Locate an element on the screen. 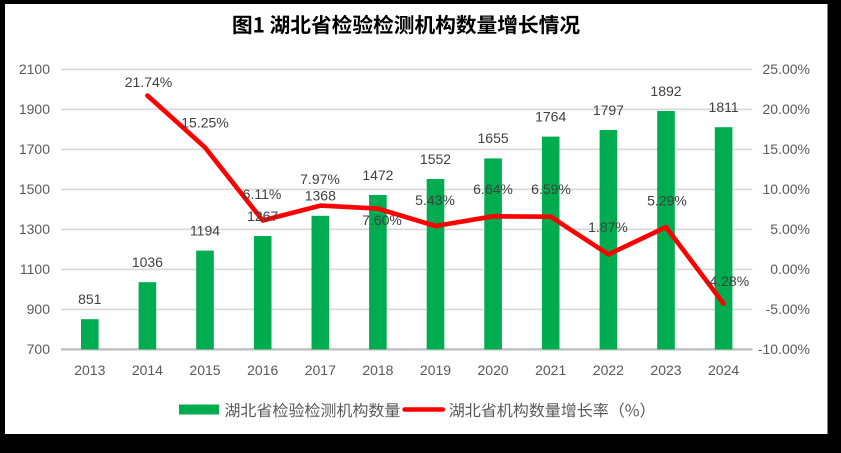  svg-text: 6.64% is located at coordinates (493, 189).